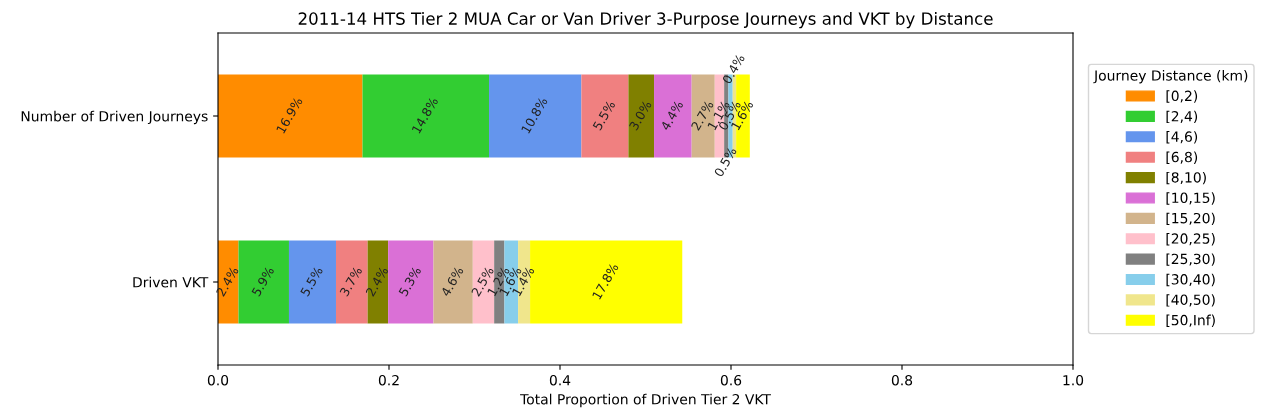  I want to click on legend-label: [2,4), so click(1182, 117).